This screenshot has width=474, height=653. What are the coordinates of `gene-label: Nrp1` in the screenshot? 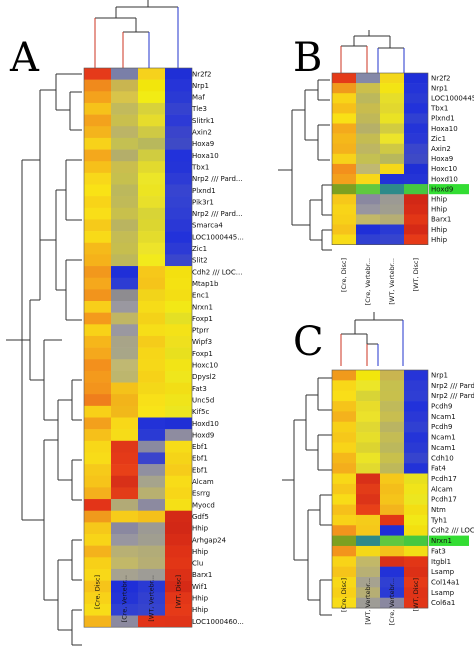 It's located at (439, 375).